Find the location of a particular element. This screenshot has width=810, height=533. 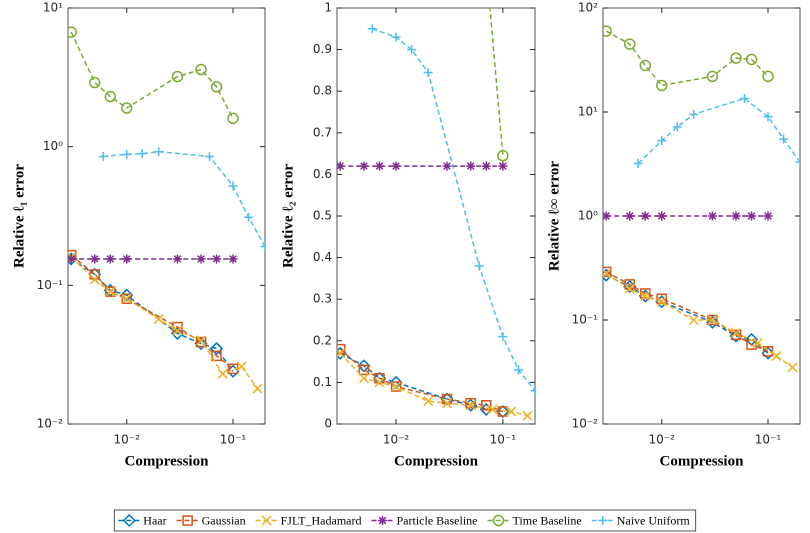

y-tick-label: 10⁻² is located at coordinates (50, 424).